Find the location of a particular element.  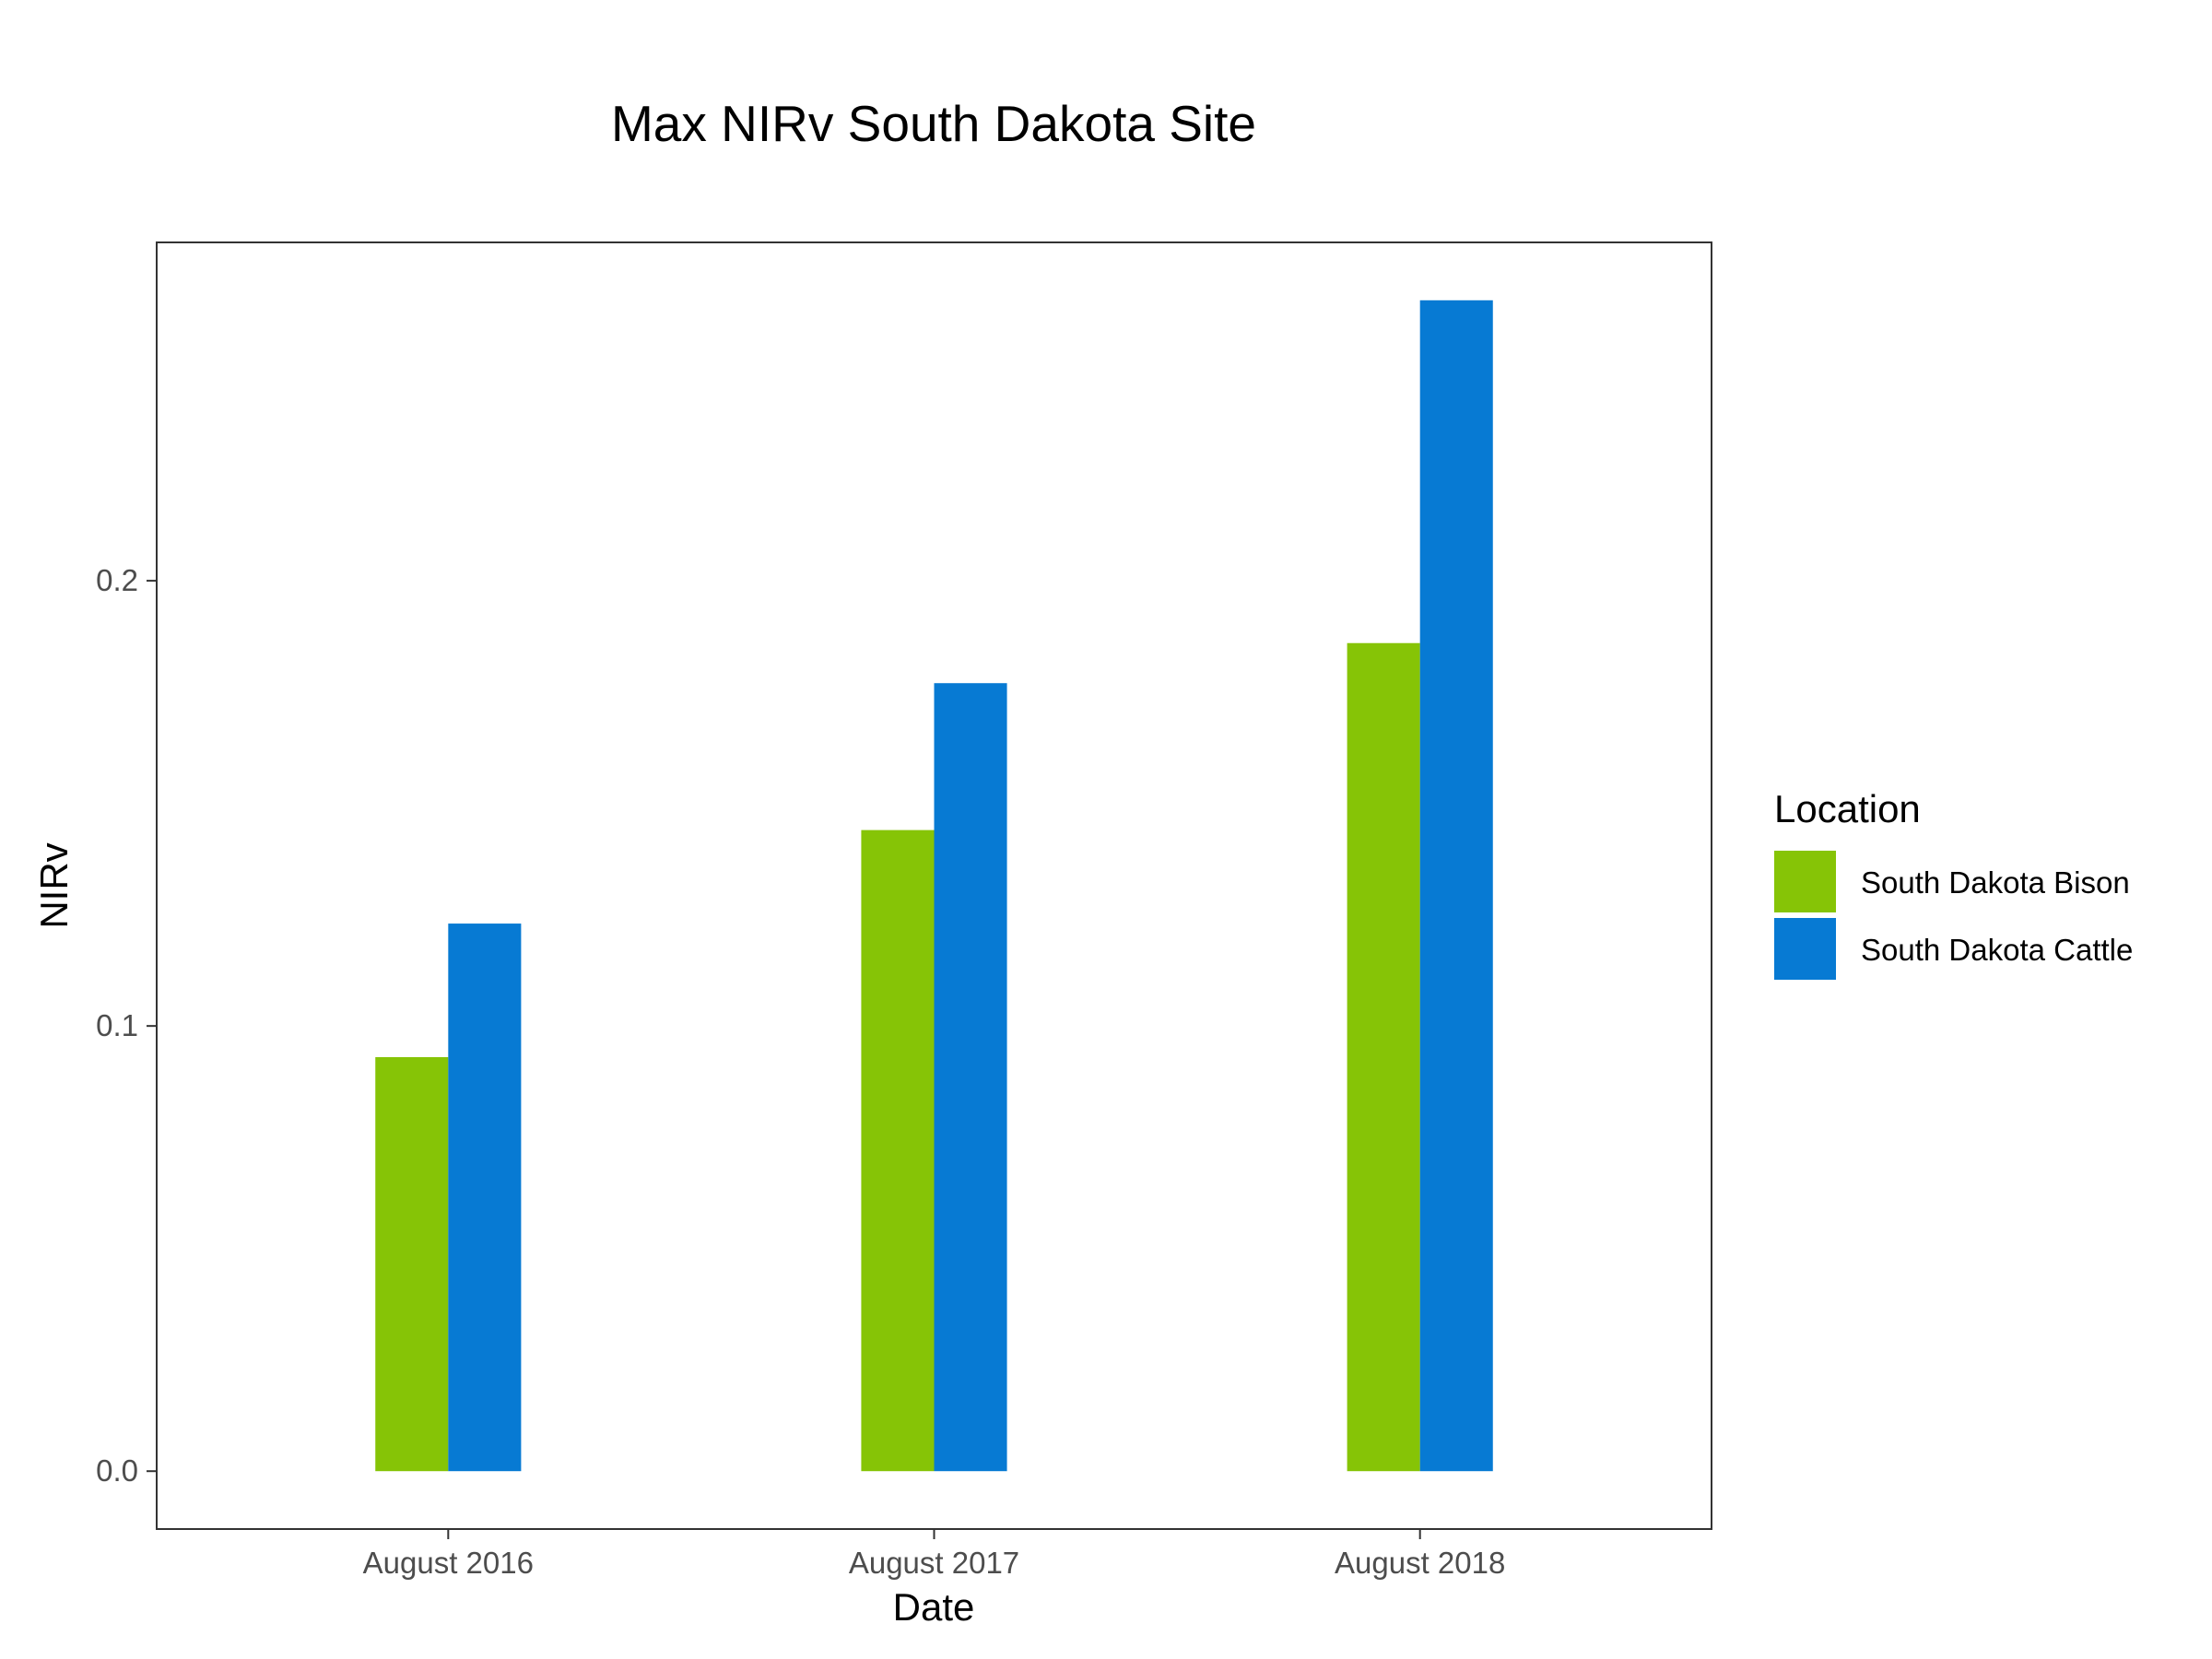

x-axis: August 2016 August 2017 August 2018 is located at coordinates (934, 1554).